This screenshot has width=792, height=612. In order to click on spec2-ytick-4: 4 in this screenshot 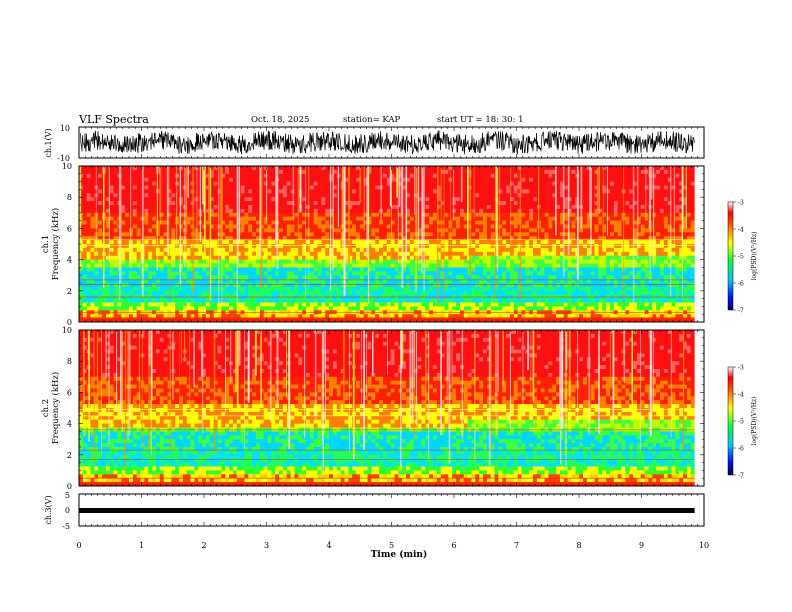, I will do `click(69, 424)`.